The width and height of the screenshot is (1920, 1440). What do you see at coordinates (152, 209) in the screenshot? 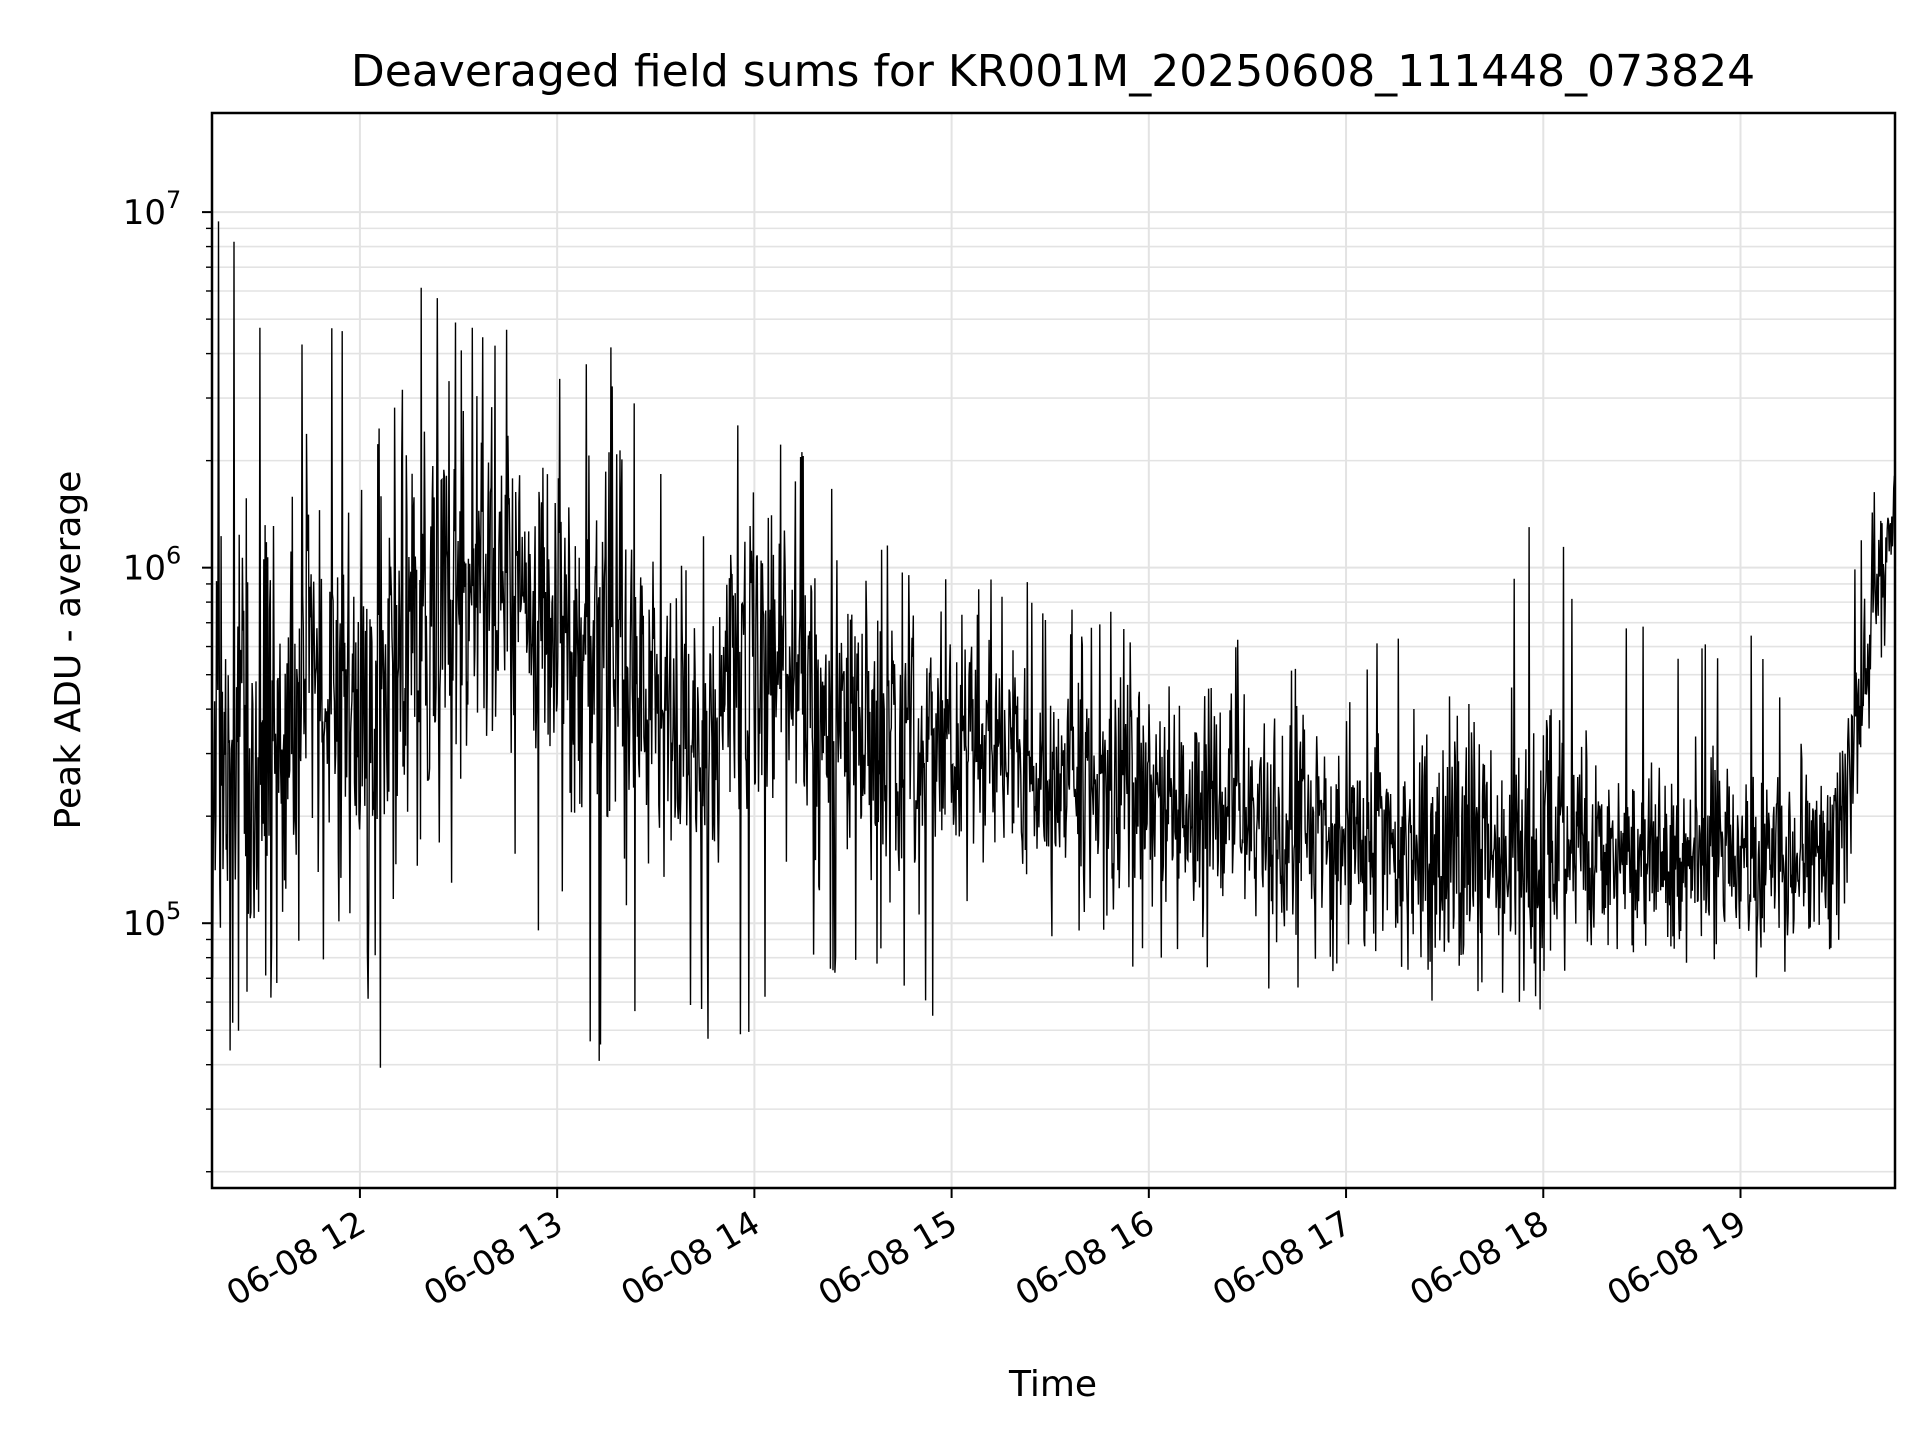
I see `y-tick-label: 10⁷` at bounding box center [152, 209].